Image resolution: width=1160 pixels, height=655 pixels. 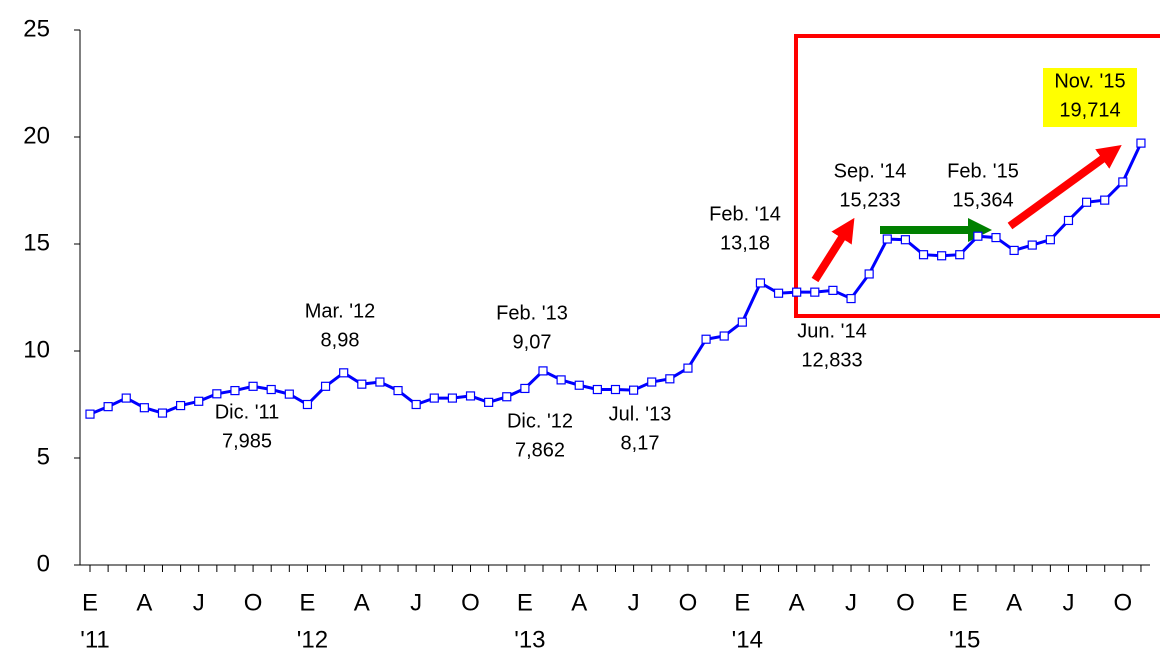 I want to click on data-label: 8,98, so click(x=340, y=340).